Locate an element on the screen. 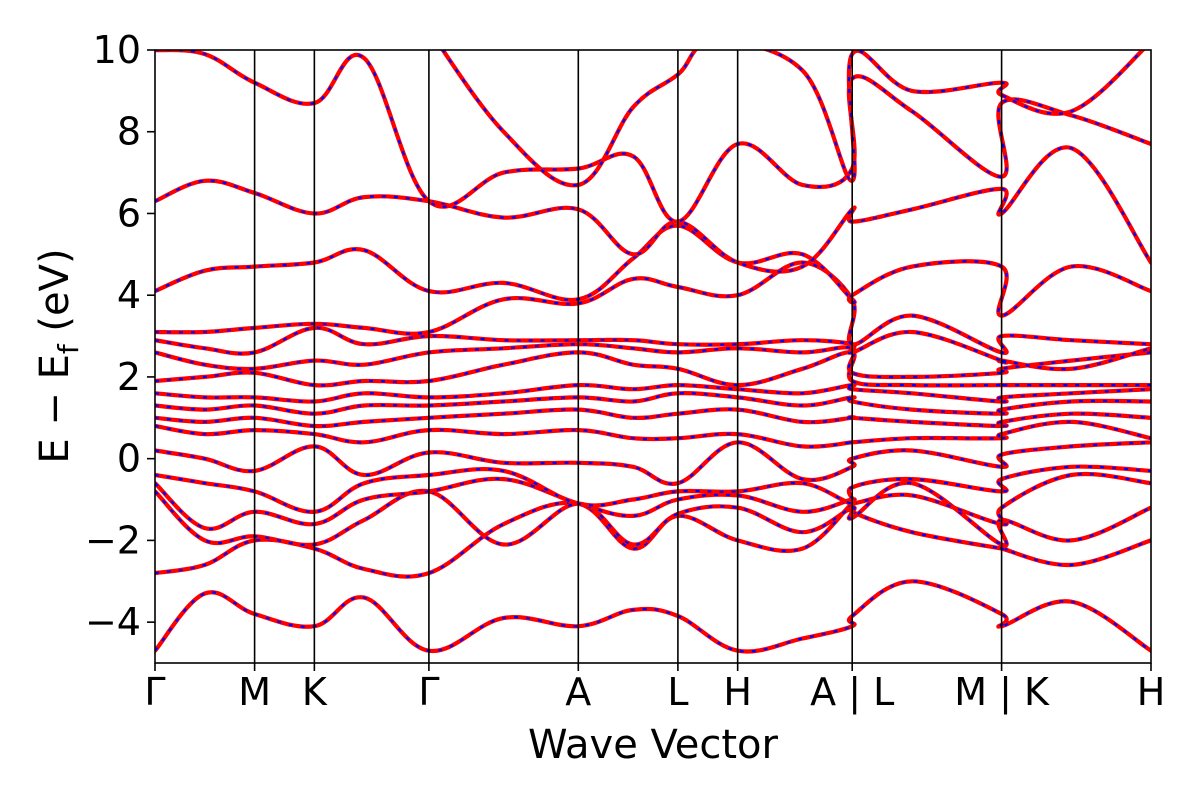 The height and width of the screenshot is (800, 1200). x-tick-label: A | L is located at coordinates (852, 692).